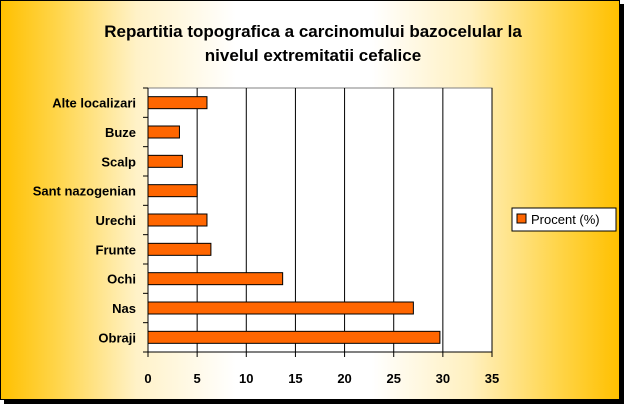  I want to click on x-tick-label-0: 0, so click(147, 378).